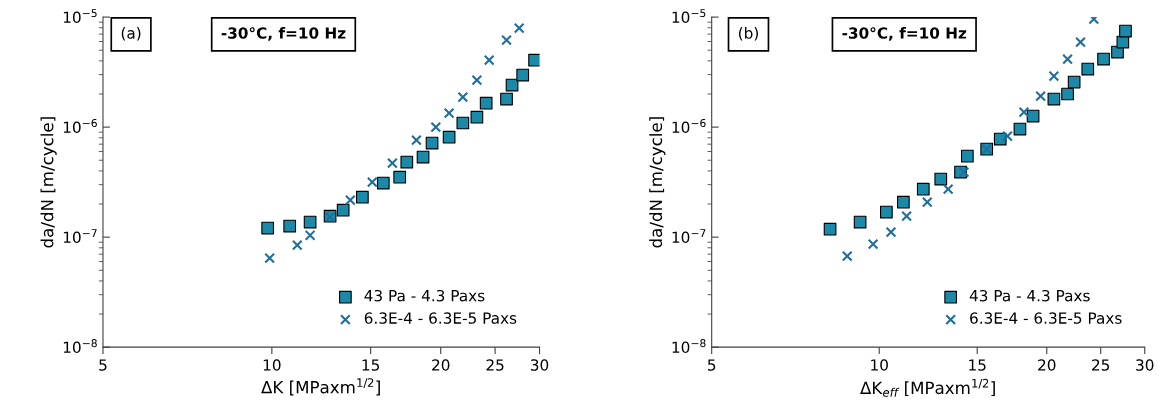  Describe the element at coordinates (131, 34) in the screenshot. I see `annotation: (a)` at that location.